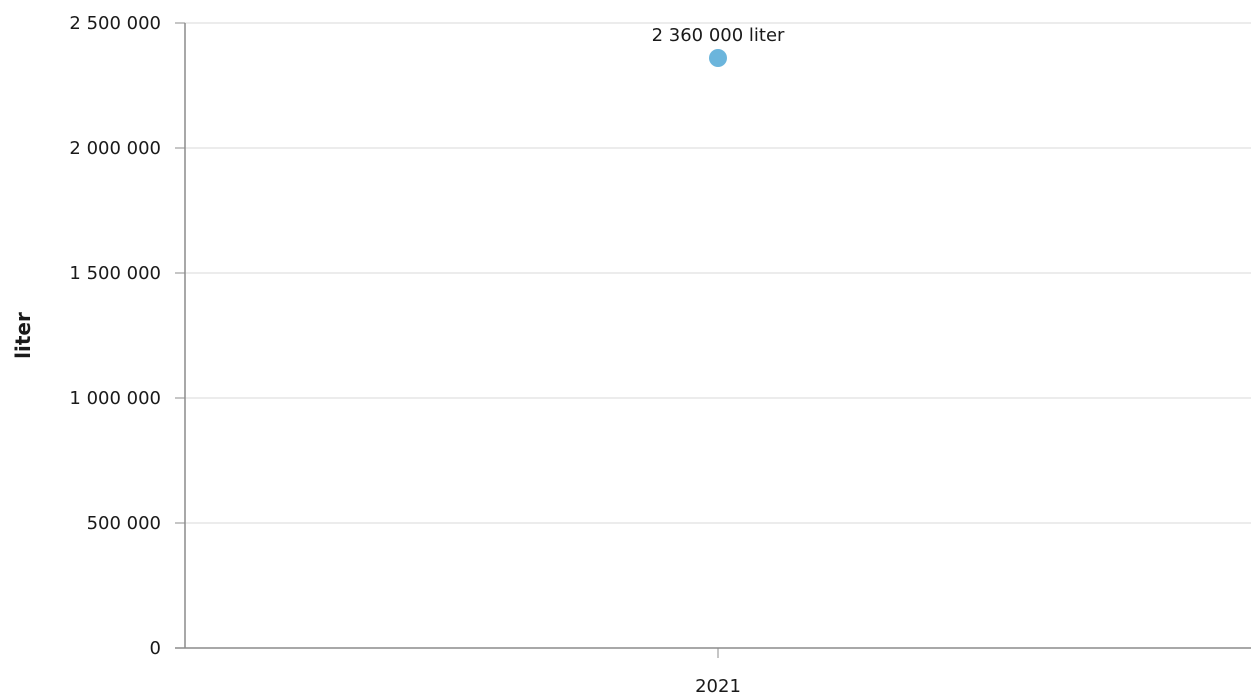 The height and width of the screenshot is (699, 1253). I want to click on x-tick-label: 2021, so click(718, 685).